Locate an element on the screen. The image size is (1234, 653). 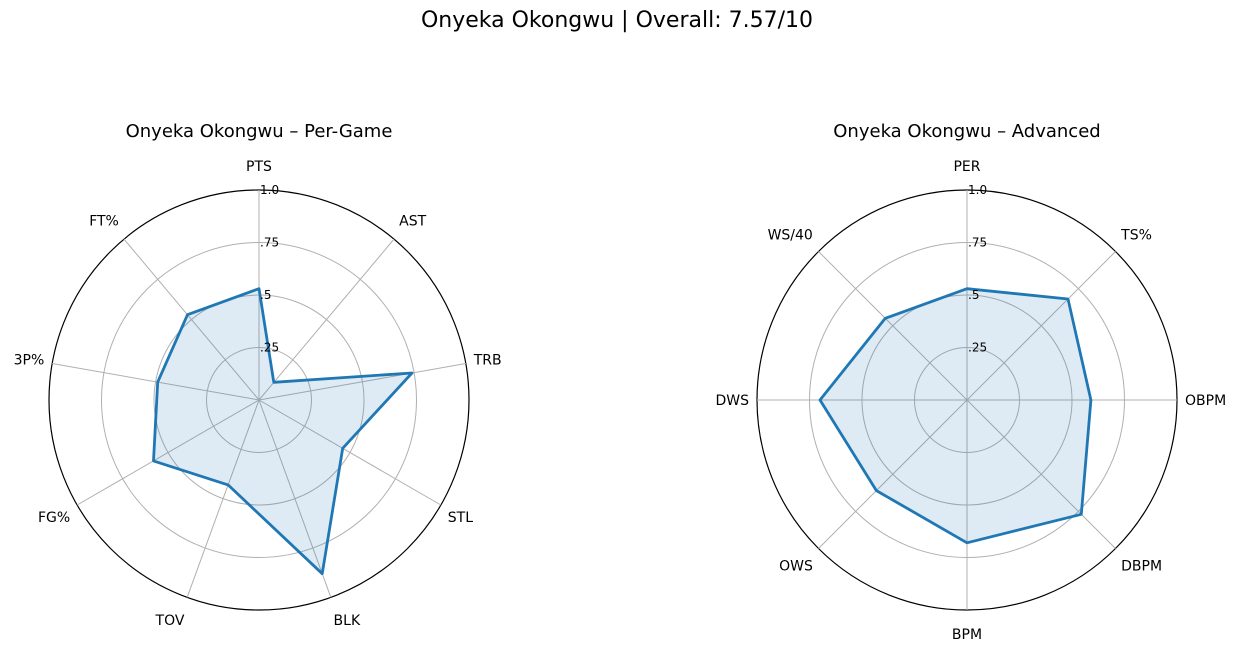
axis-label-tov: TOV is located at coordinates (170, 621).